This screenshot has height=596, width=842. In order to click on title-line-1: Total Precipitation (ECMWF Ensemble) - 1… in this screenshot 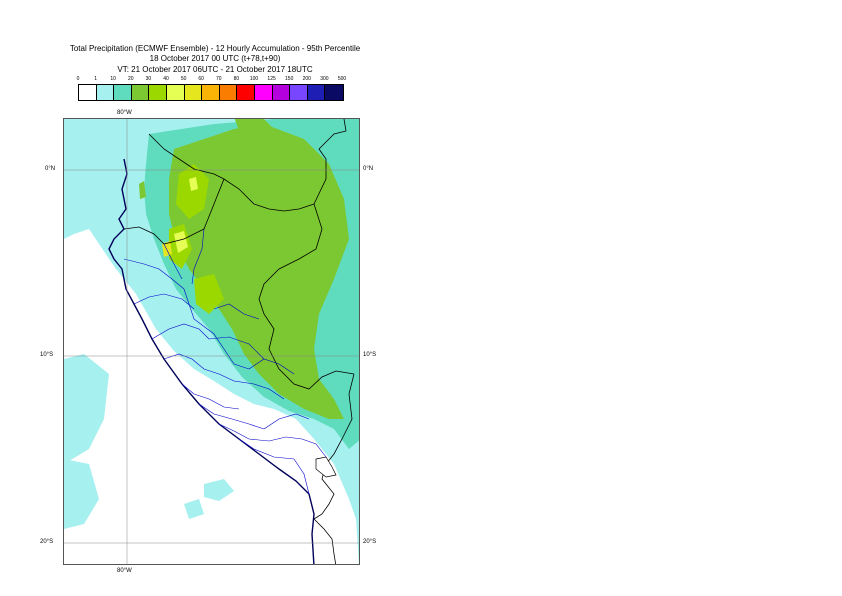, I will do `click(215, 48)`.